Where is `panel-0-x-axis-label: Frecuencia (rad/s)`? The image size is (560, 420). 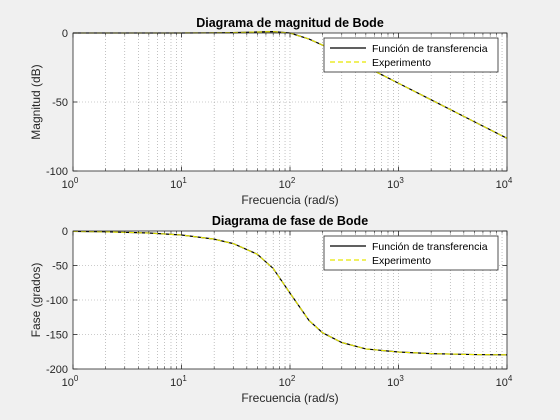
panel-0-x-axis-label: Frecuencia (rad/s) is located at coordinates (289, 200).